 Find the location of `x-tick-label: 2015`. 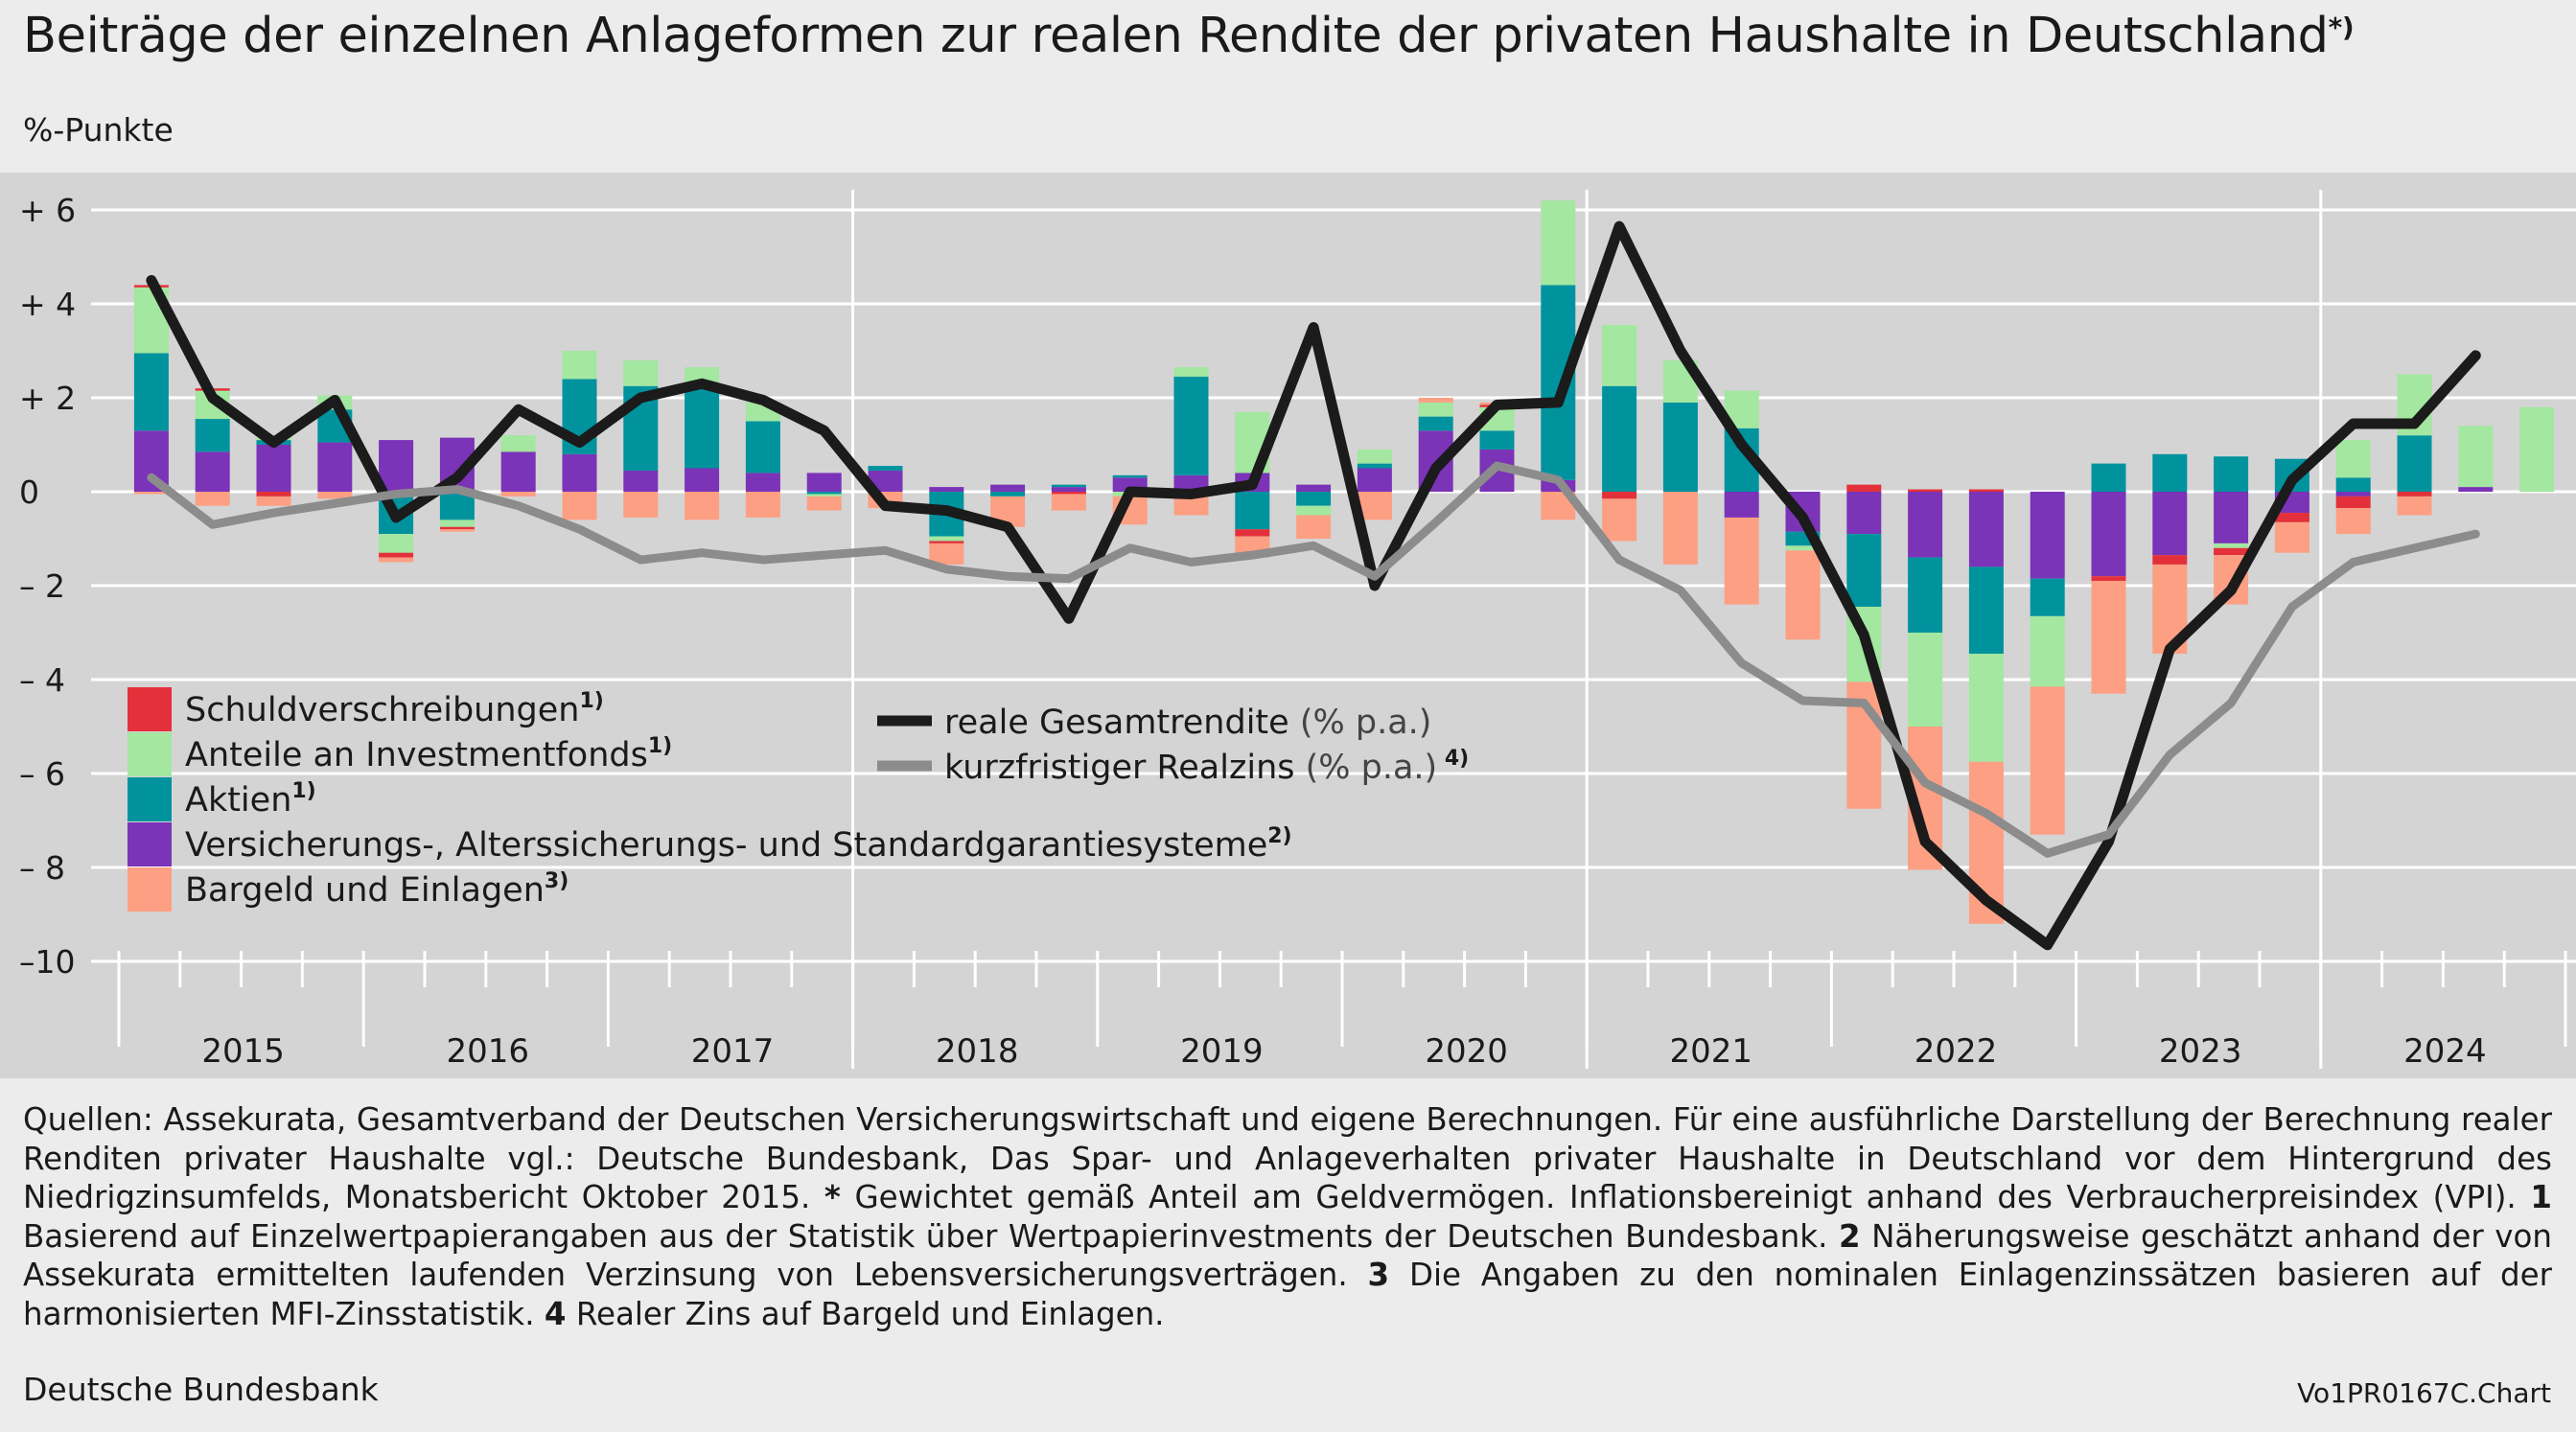

x-tick-label: 2015 is located at coordinates (243, 1051).